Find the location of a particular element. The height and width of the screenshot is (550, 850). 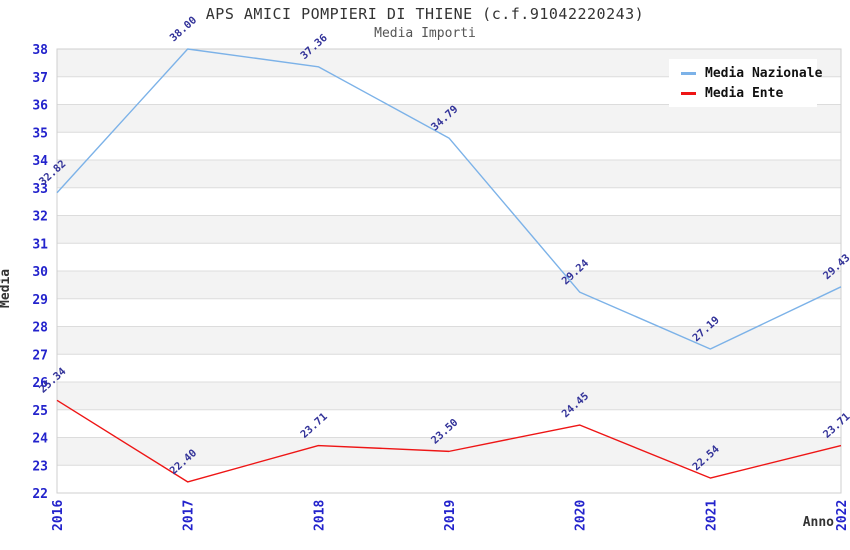

x-tick-label: 2021 is located at coordinates (711, 515).